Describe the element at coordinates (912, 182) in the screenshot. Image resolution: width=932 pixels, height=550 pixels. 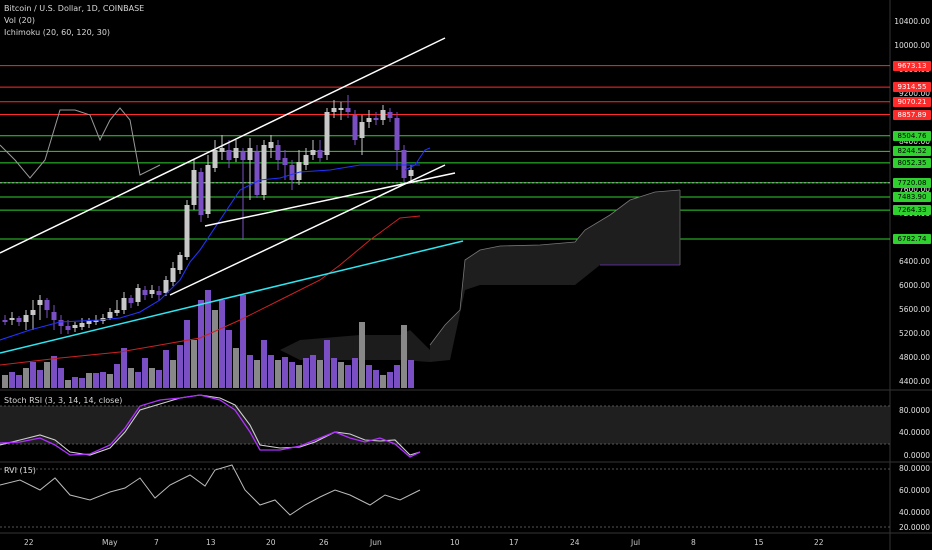
I see `price-level-tag: 7720.08` at that location.